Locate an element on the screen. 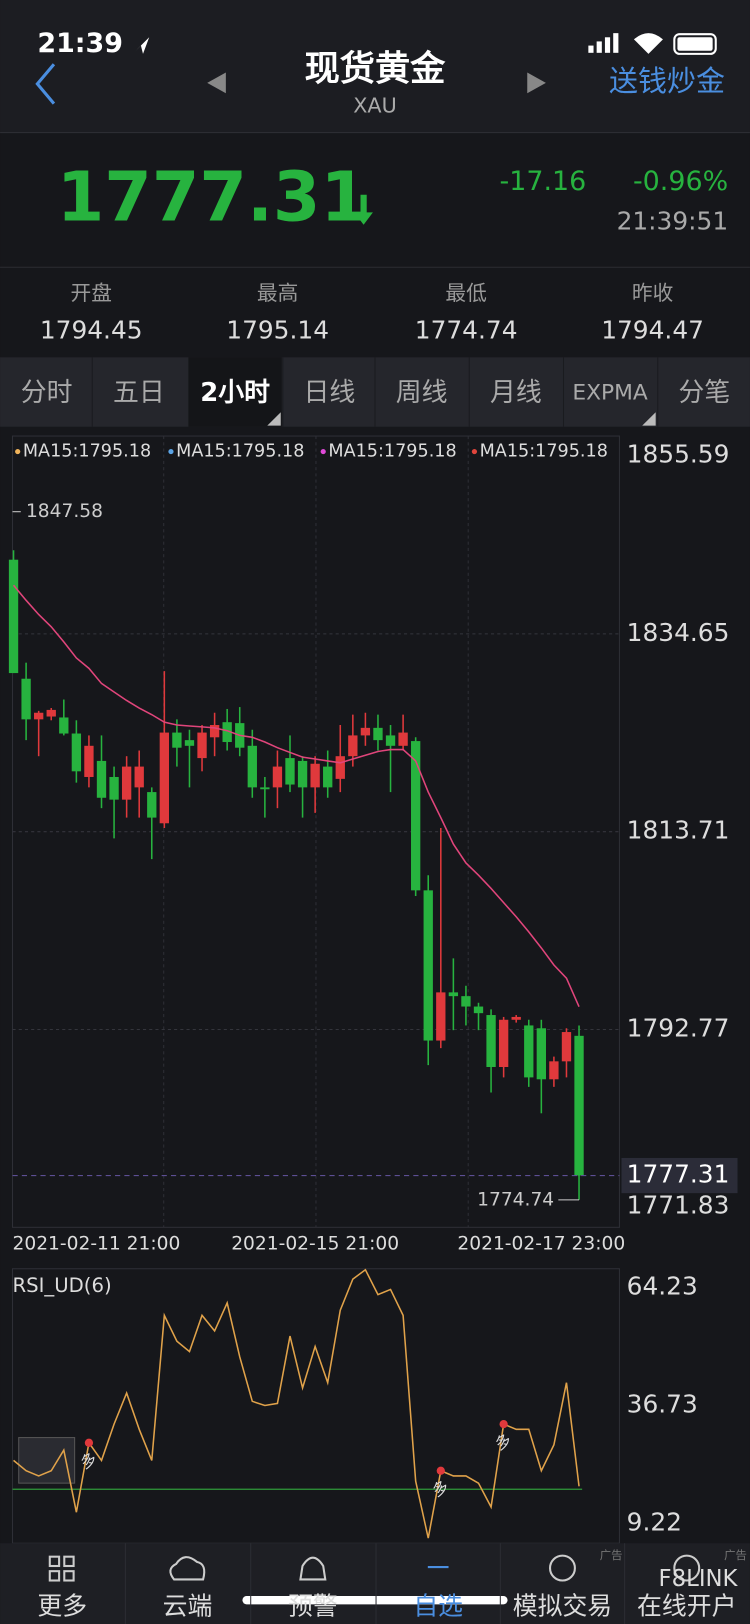  active-tab-bg is located at coordinates (235, 392).